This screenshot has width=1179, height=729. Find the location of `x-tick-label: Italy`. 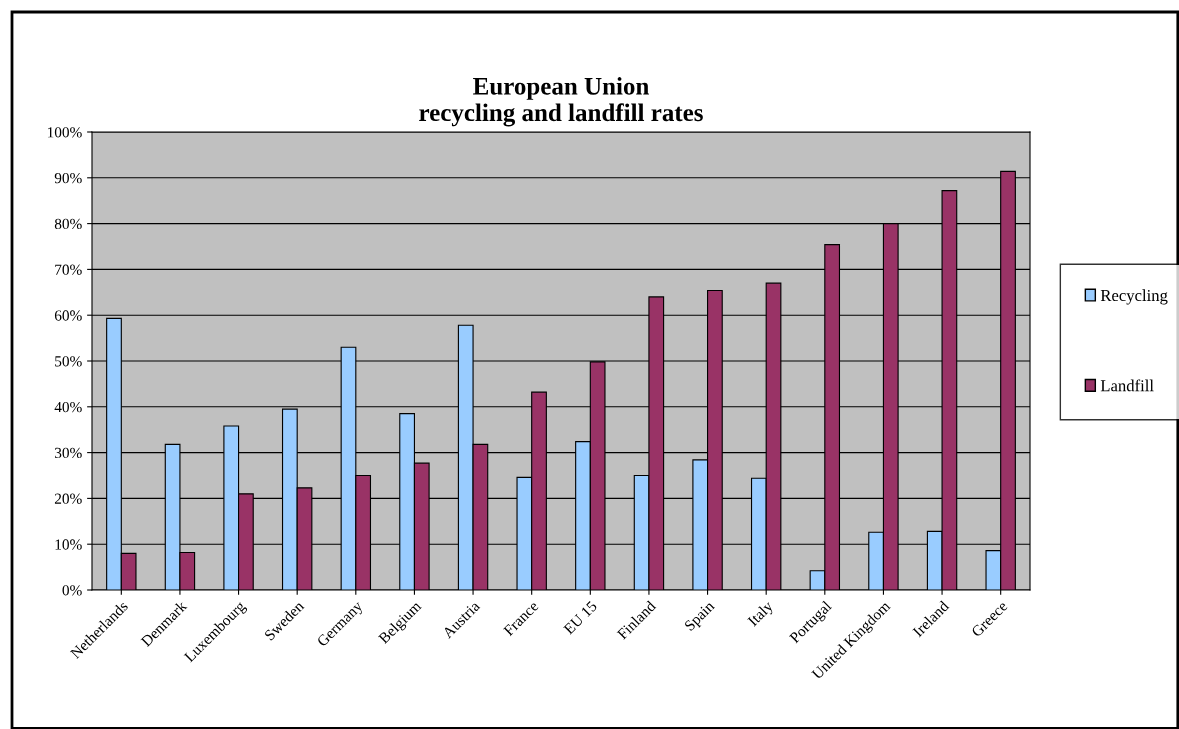

x-tick-label: Italy is located at coordinates (761, 614).